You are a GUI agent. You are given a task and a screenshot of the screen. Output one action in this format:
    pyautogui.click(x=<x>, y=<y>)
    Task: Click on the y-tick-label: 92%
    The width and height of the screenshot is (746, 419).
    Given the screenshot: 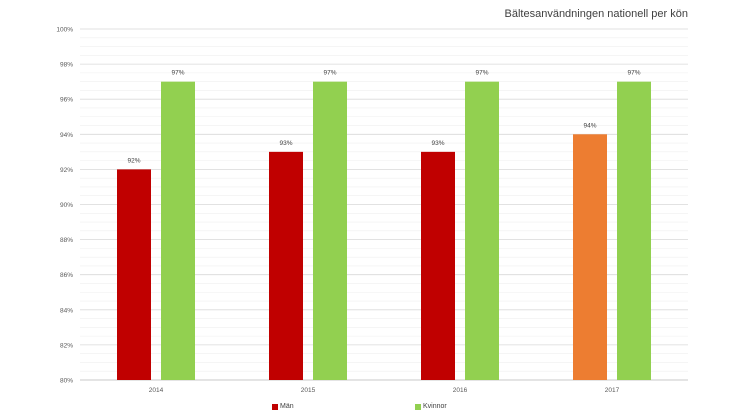 What is the action you would take?
    pyautogui.click(x=66, y=170)
    